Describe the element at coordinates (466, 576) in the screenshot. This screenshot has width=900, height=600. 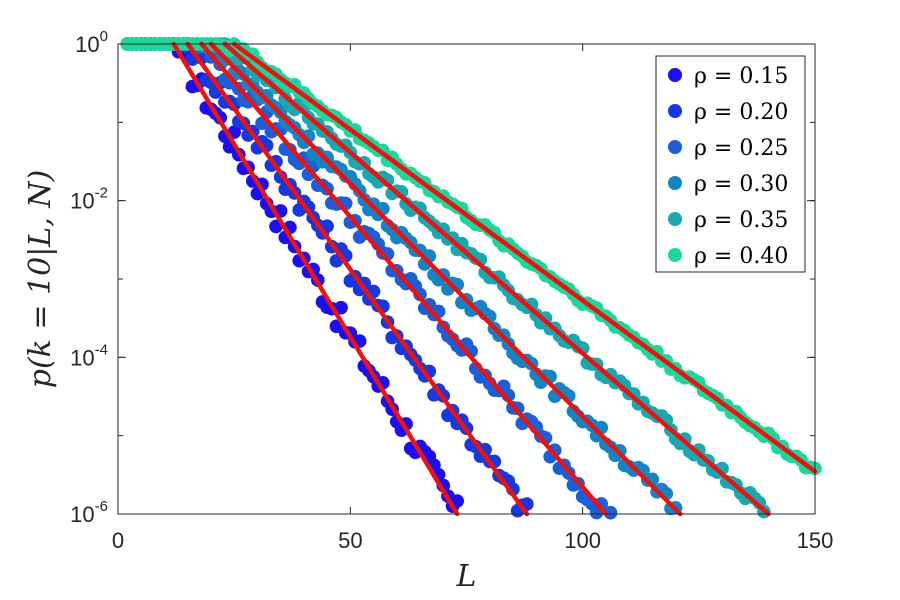
I see `x-axis-label: L` at that location.